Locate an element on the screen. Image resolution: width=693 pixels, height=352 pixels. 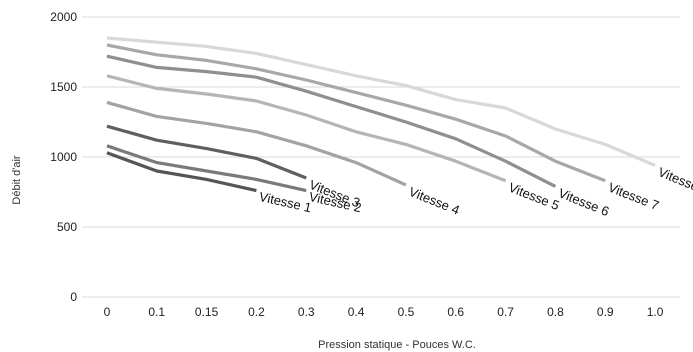
series-label-4: Vitesse 4 is located at coordinates (434, 201).